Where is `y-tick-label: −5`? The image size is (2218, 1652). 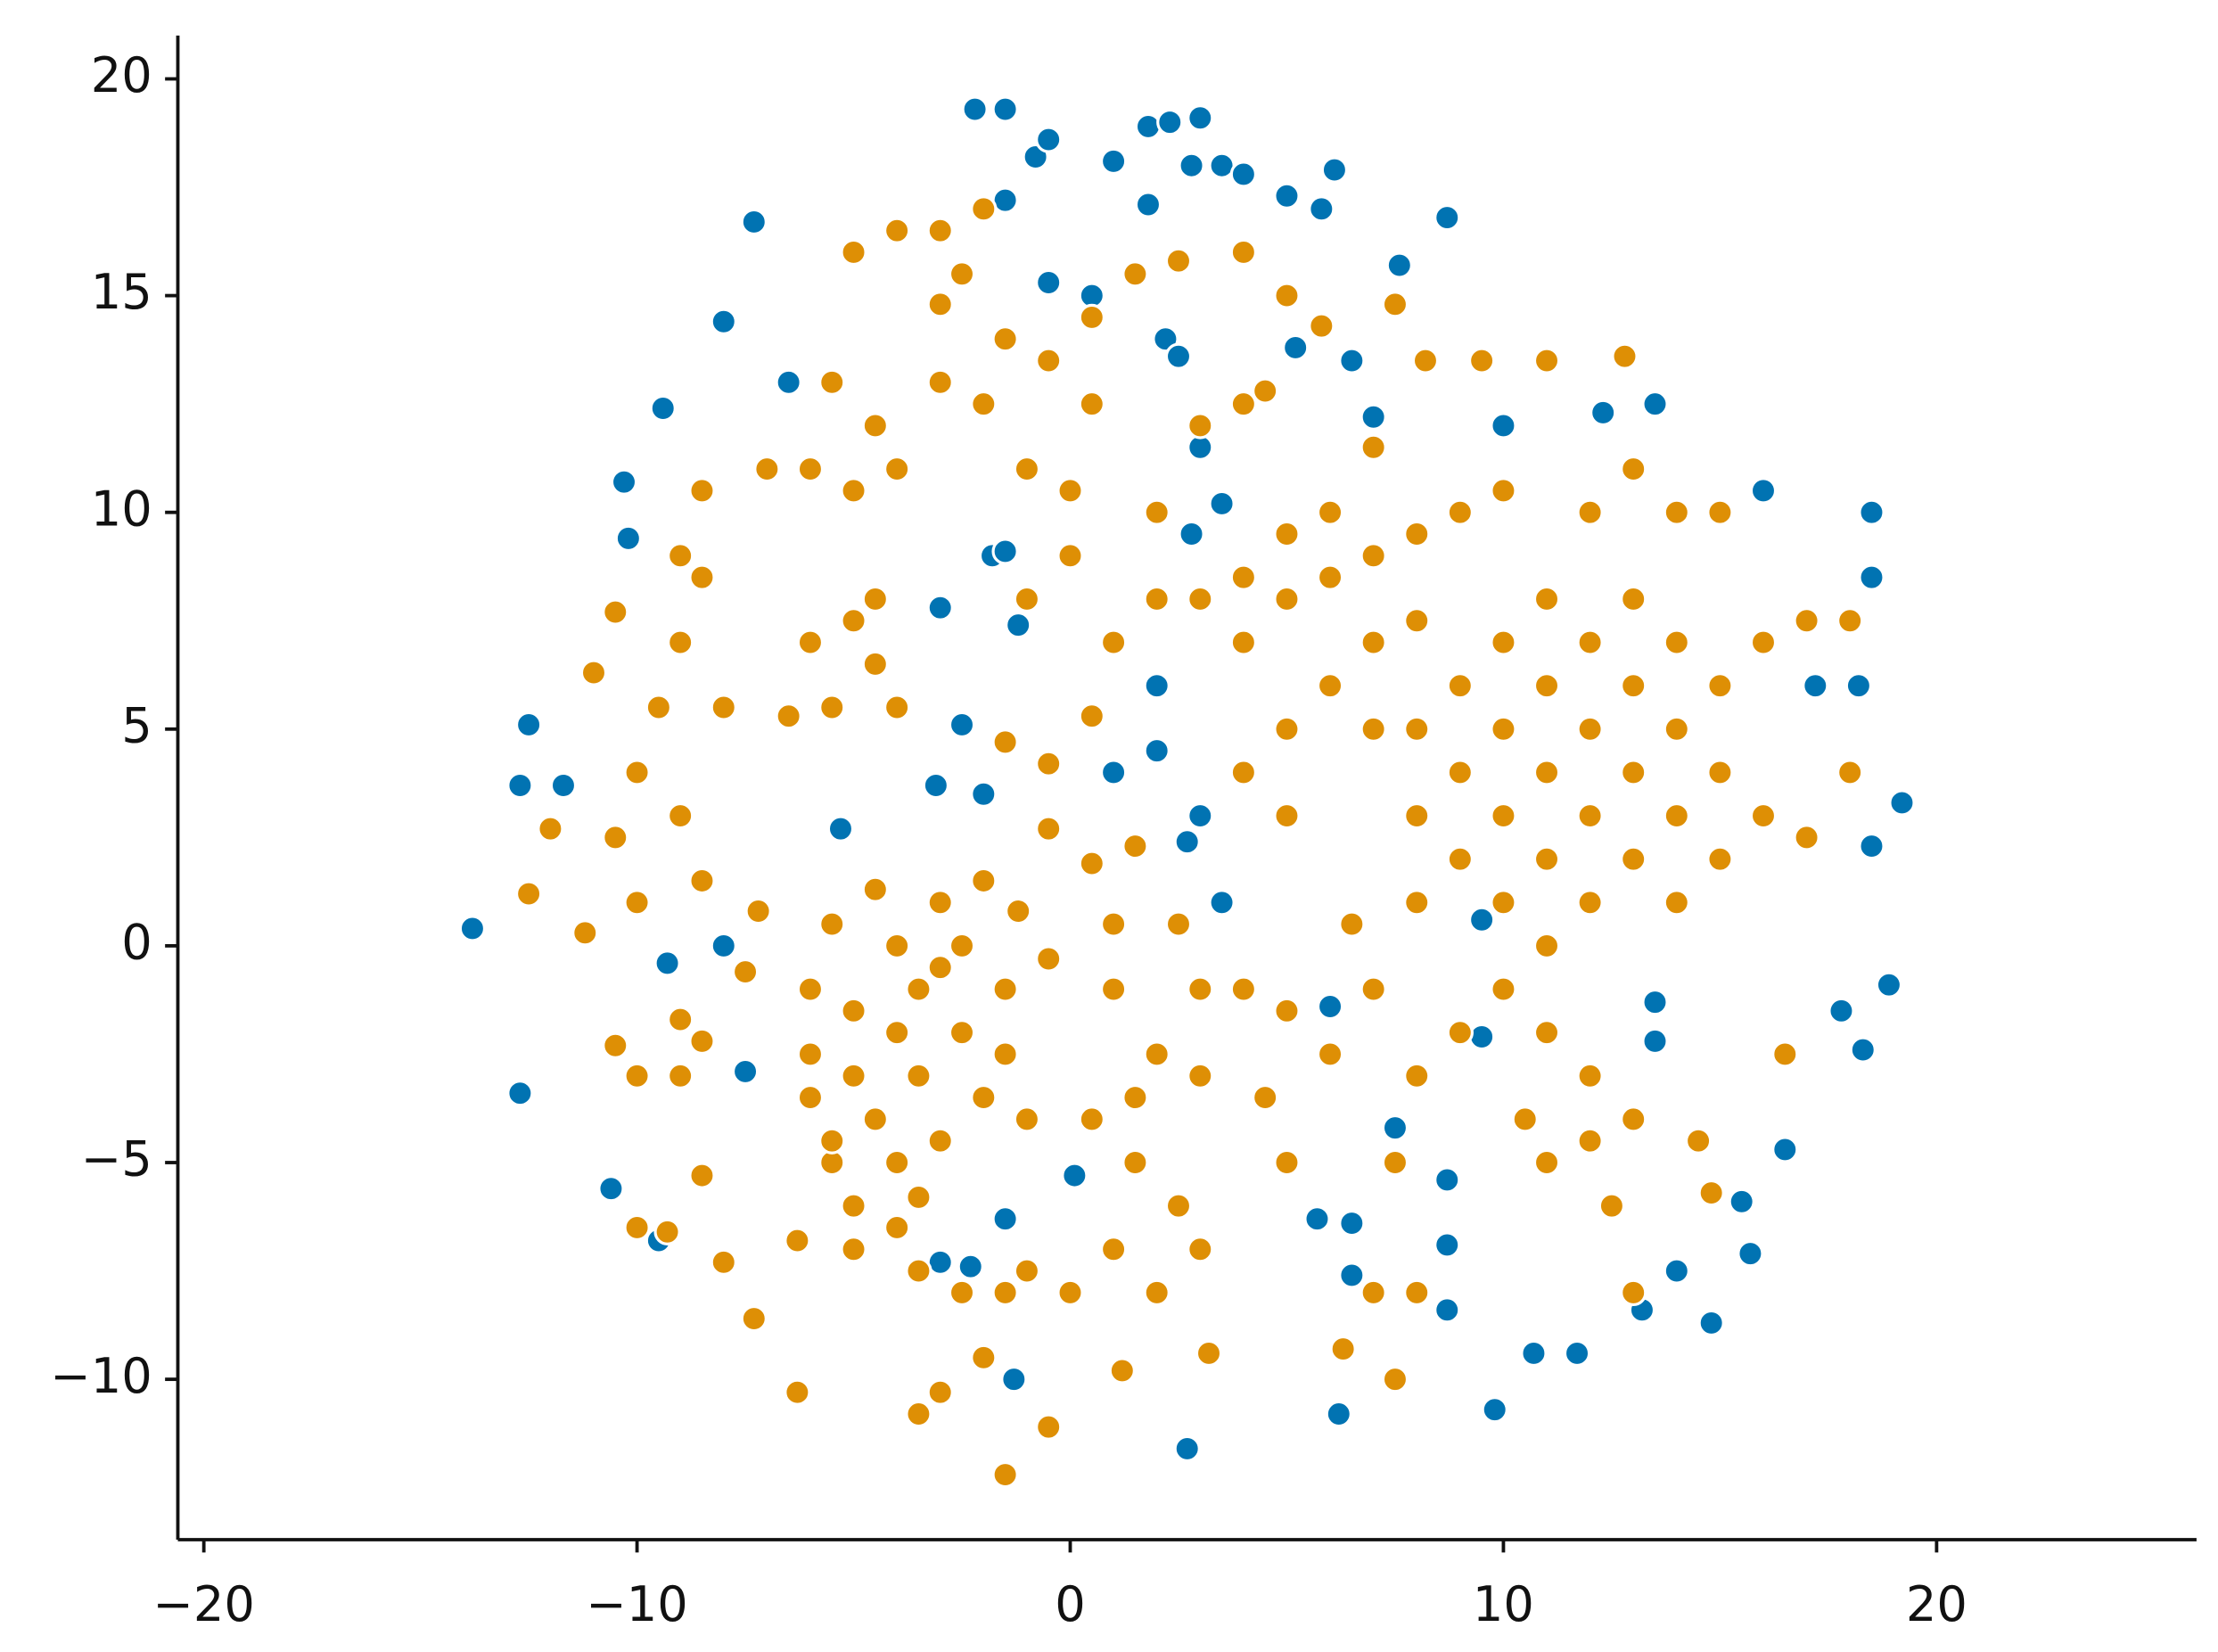
y-tick-label: −5 is located at coordinates (116, 1159).